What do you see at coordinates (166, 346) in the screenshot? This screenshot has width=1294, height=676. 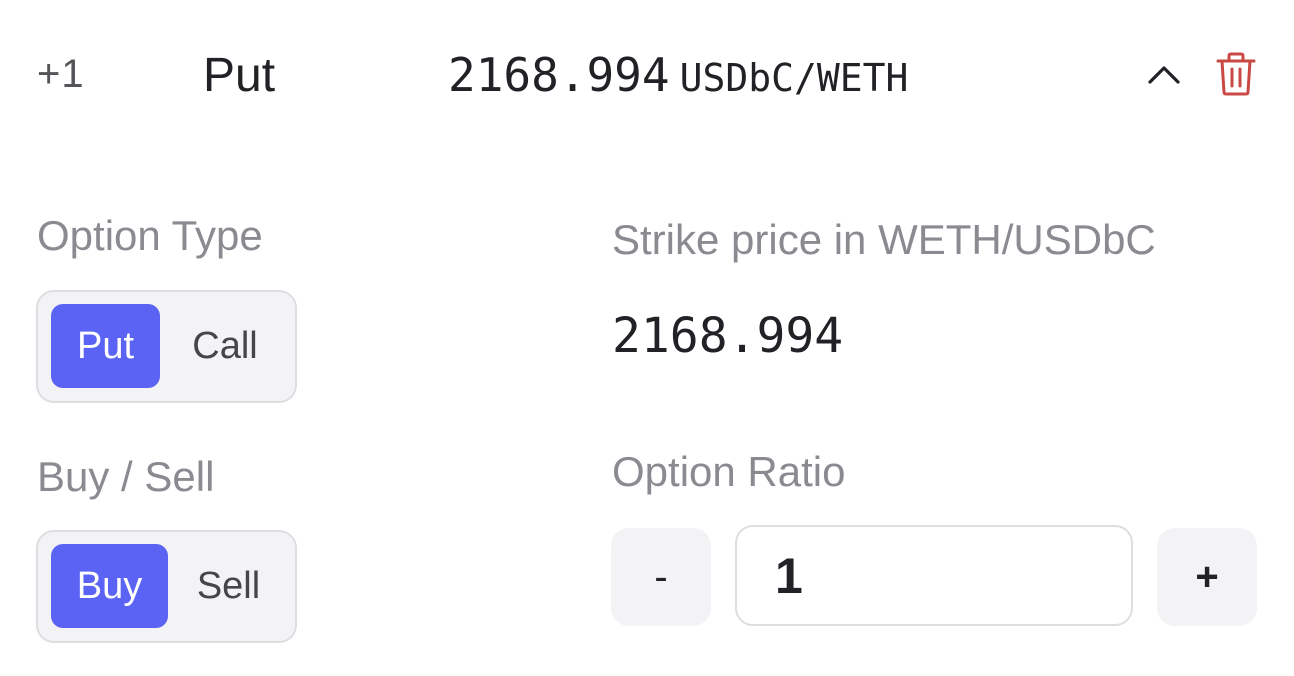 I see `option-type-toggle: Put Call` at bounding box center [166, 346].